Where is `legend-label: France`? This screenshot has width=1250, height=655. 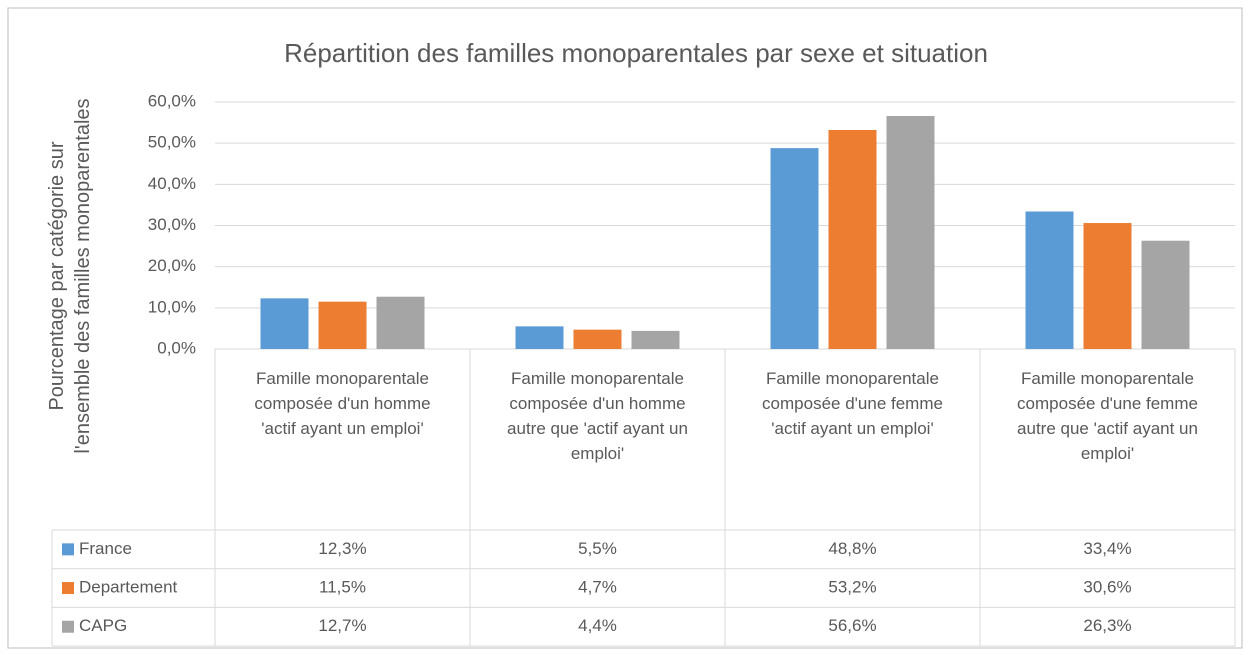 legend-label: France is located at coordinates (105, 548).